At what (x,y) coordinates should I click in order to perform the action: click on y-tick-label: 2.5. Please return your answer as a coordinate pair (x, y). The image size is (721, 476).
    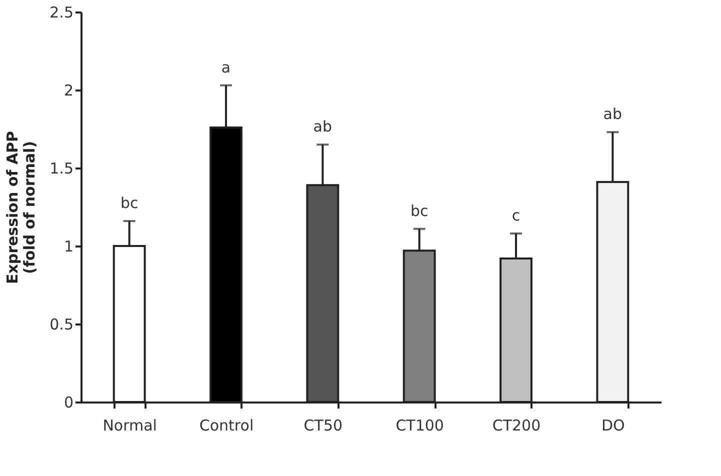
    Looking at the image, I should click on (62, 13).